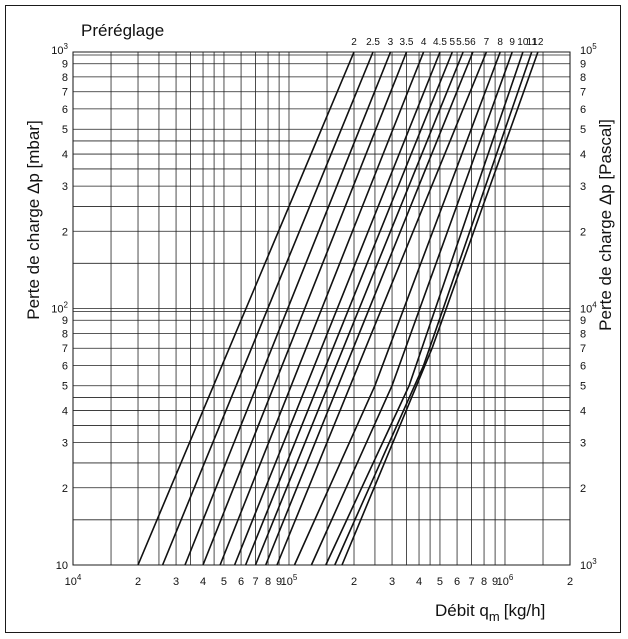 The image size is (628, 639). I want to click on curve-label-8: 8, so click(500, 42).